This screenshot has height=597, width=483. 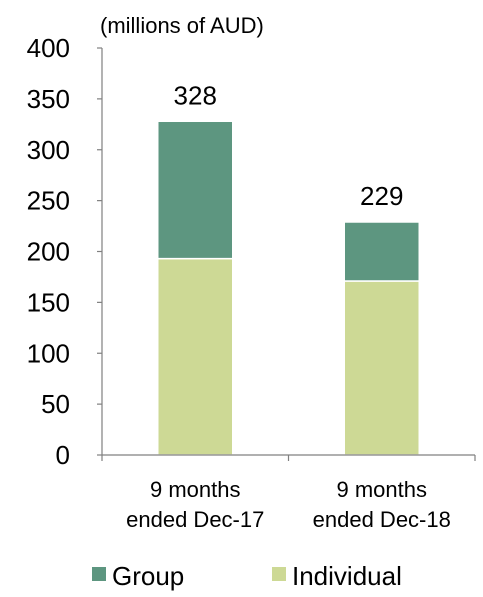 What do you see at coordinates (63, 455) in the screenshot?
I see `y-tick-label: 0` at bounding box center [63, 455].